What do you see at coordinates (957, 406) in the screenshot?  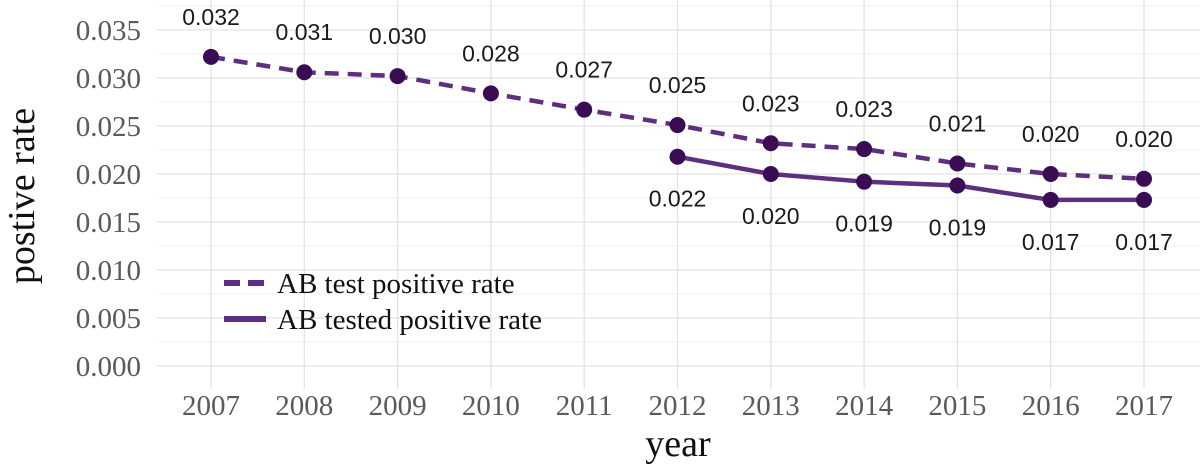 I see `x-tick-label: 2015` at bounding box center [957, 406].